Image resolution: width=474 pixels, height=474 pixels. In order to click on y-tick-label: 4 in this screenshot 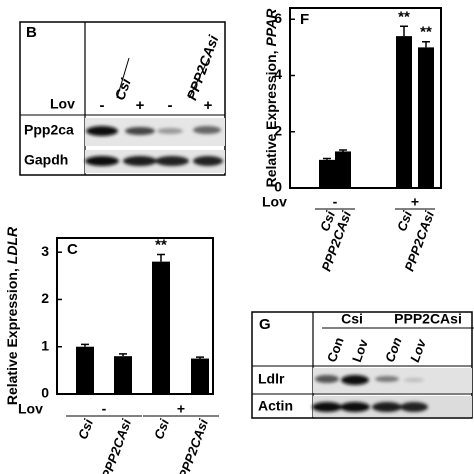, I will do `click(278, 74)`.